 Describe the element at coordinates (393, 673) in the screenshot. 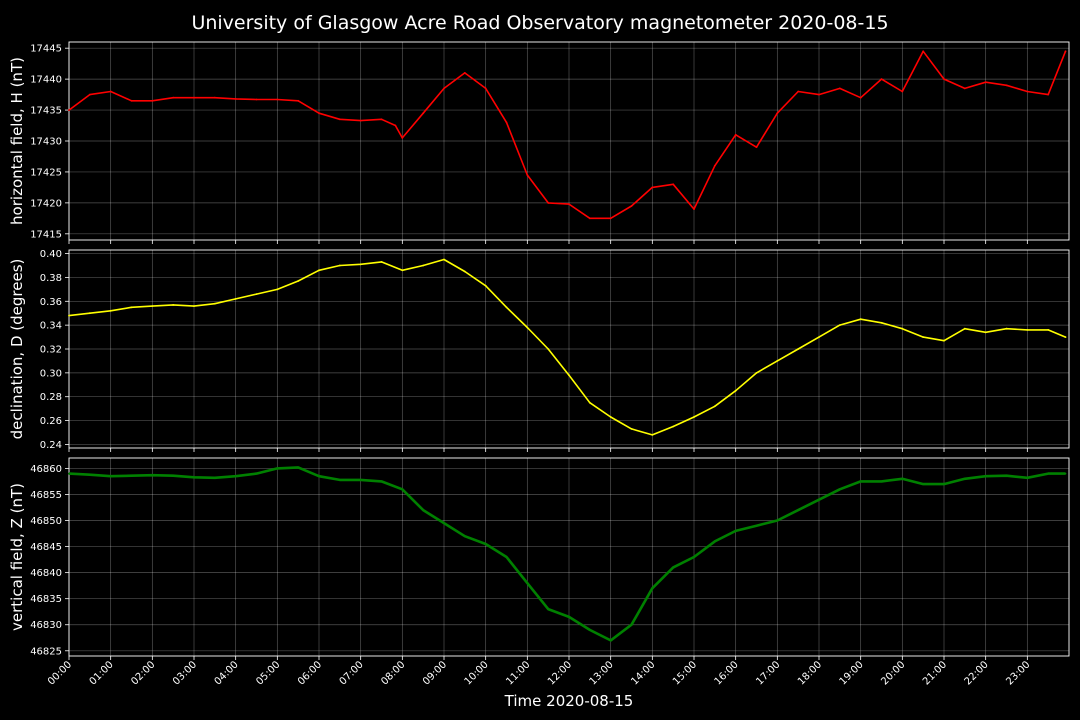

I see `x-tick-label: 08:00` at that location.